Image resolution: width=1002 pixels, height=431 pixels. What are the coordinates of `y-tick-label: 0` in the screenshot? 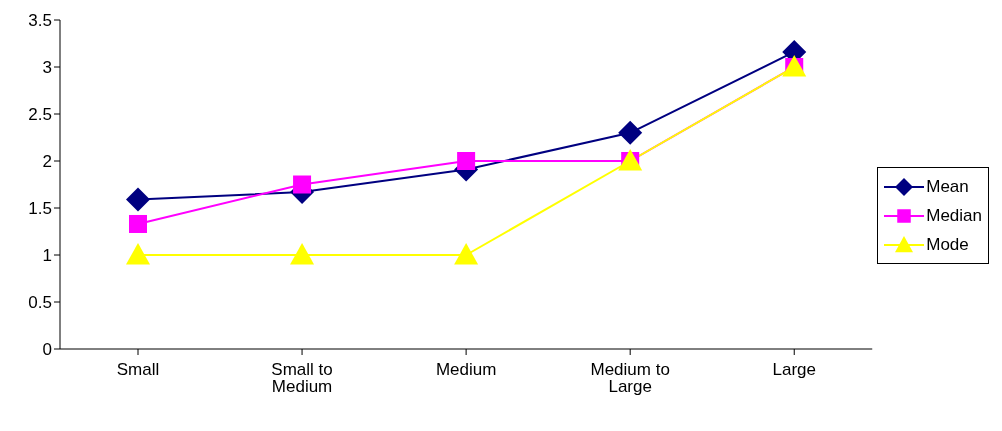 It's located at (47, 350).